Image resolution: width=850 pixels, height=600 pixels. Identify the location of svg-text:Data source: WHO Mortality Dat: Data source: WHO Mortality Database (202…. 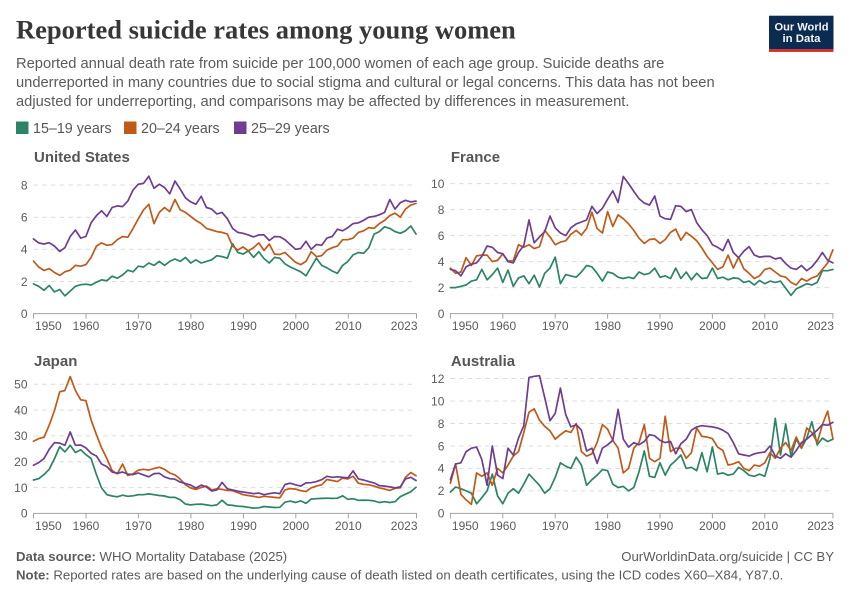
(151, 556).